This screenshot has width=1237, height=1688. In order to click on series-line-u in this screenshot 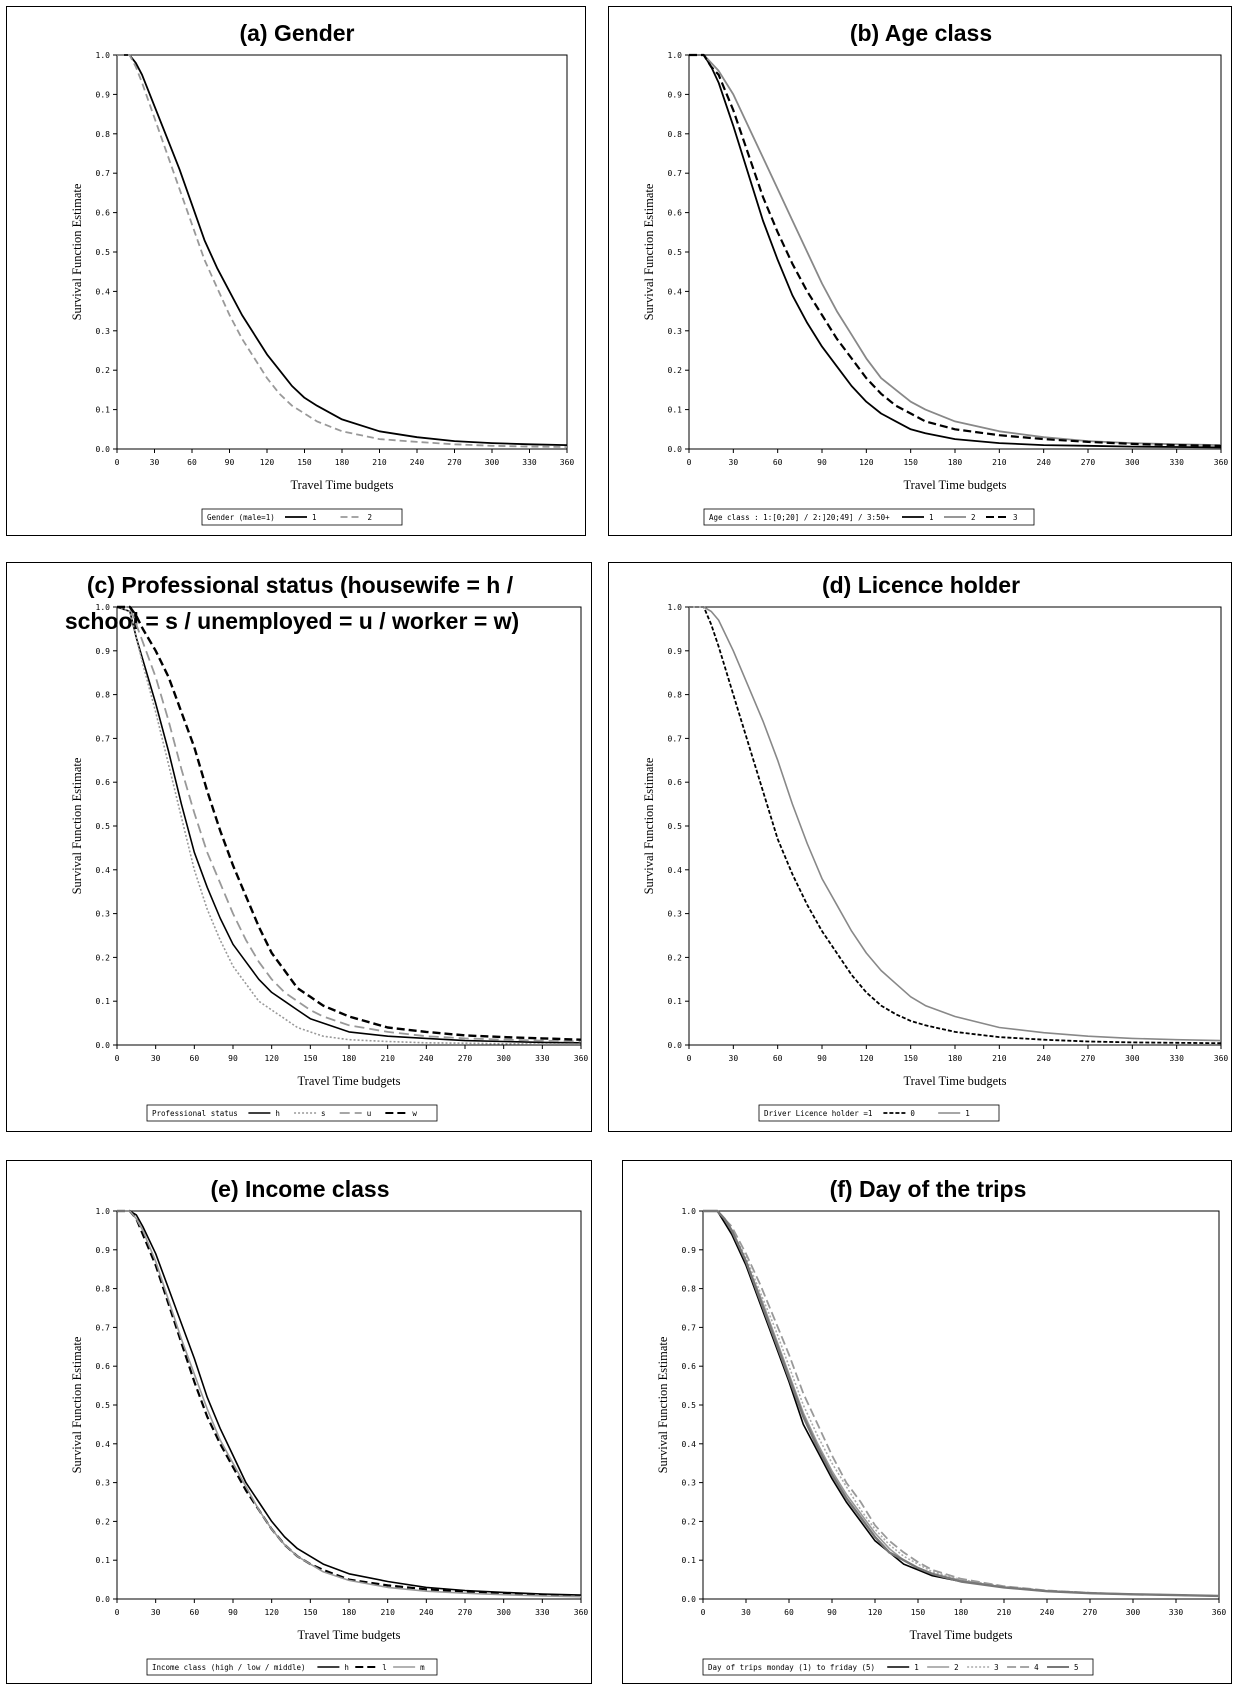, I will do `click(349, 824)`.